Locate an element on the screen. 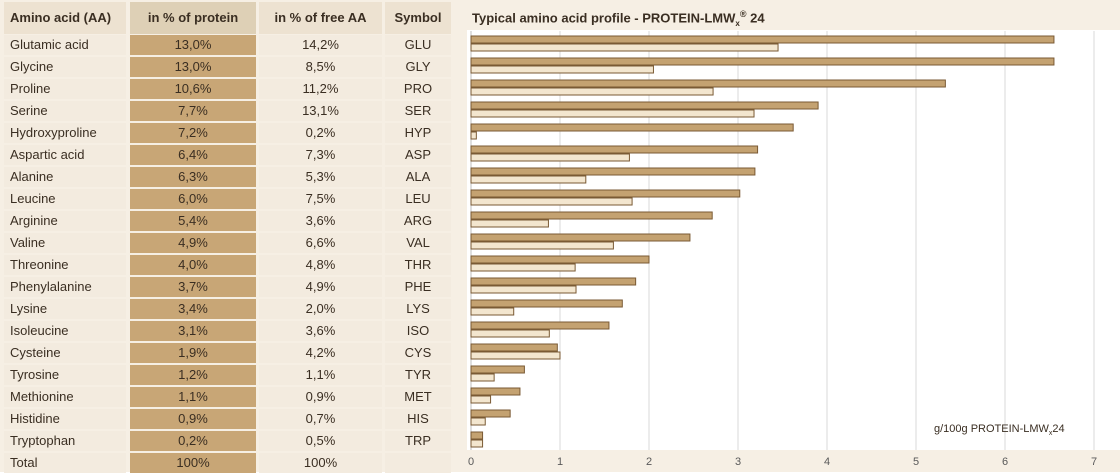 The height and width of the screenshot is (475, 1120). amino-acid-symbol: GLU is located at coordinates (418, 45).